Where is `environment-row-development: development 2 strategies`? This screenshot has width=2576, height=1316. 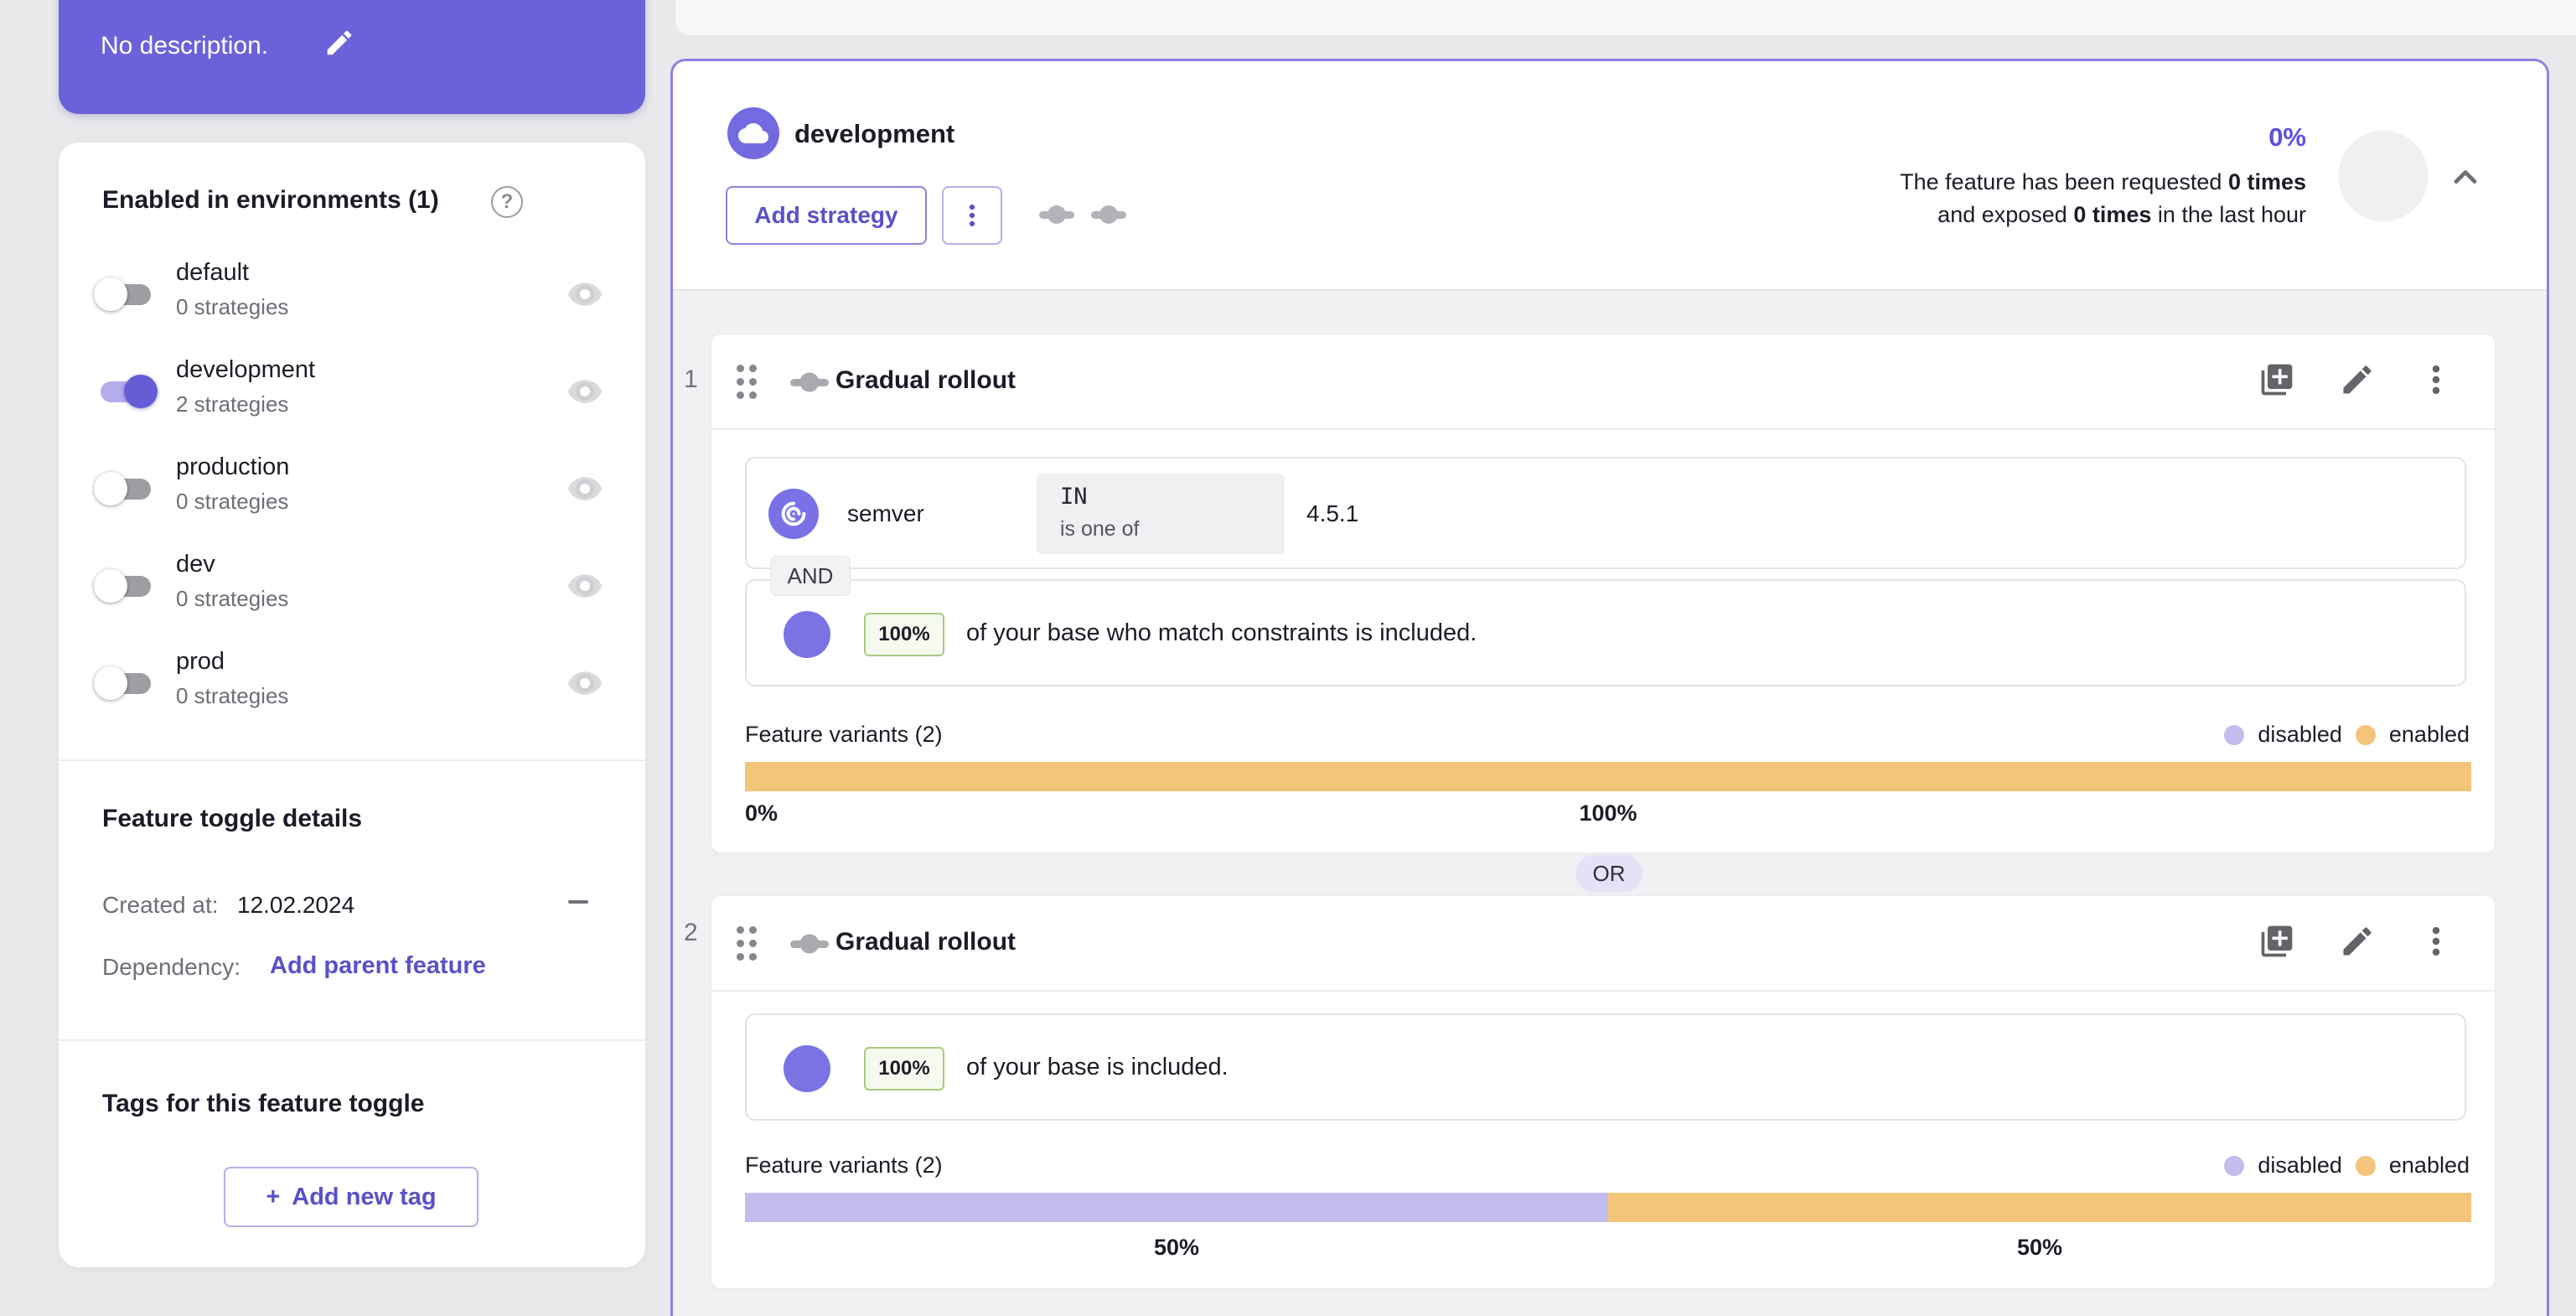 environment-row-development: development 2 strategies is located at coordinates (352, 392).